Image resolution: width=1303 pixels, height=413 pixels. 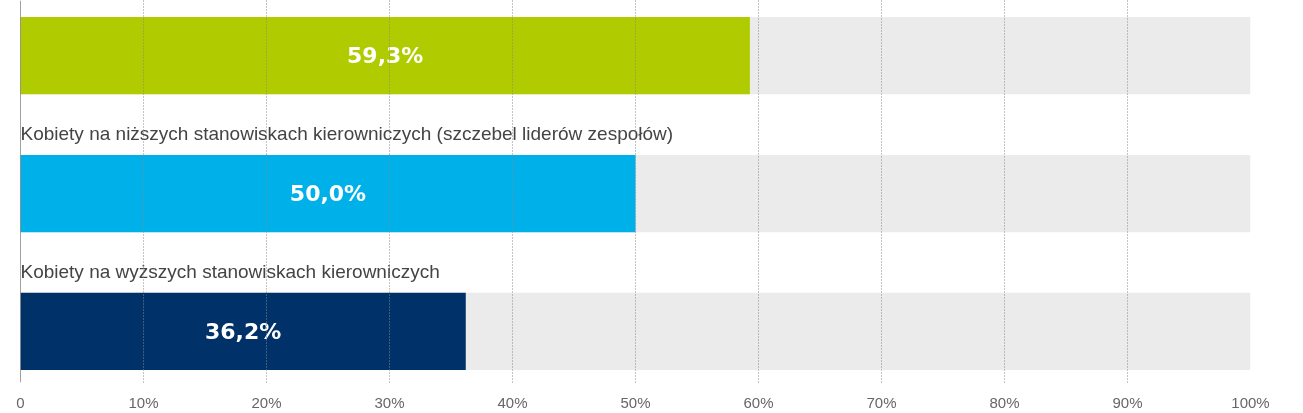 I want to click on data-label: 59,3%, so click(x=385, y=56).